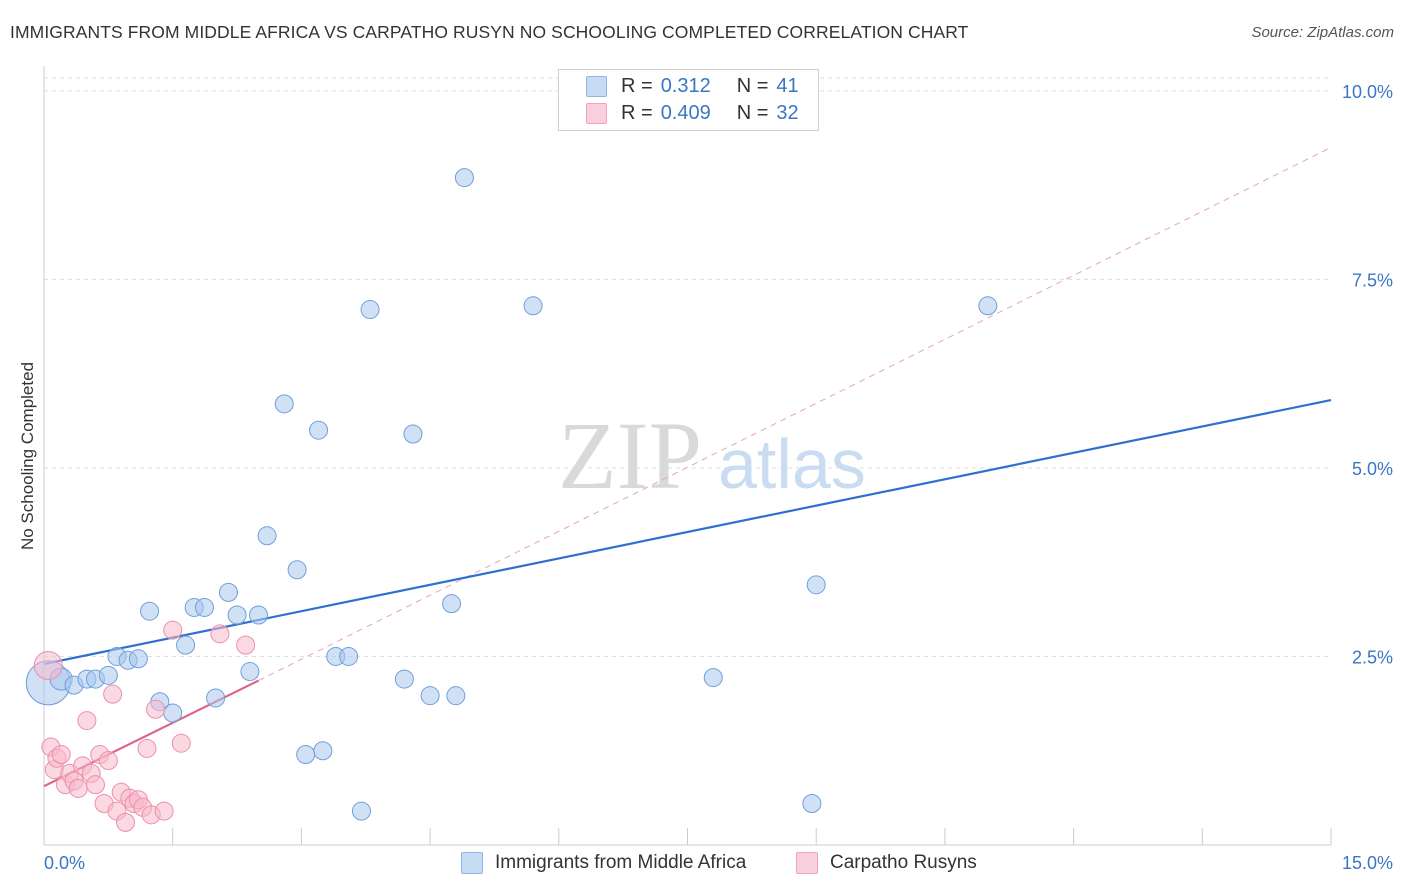 This screenshot has height=892, width=1406. I want to click on legend-label-carpatho-rusyns: Carpatho Rusyns, so click(903, 862).